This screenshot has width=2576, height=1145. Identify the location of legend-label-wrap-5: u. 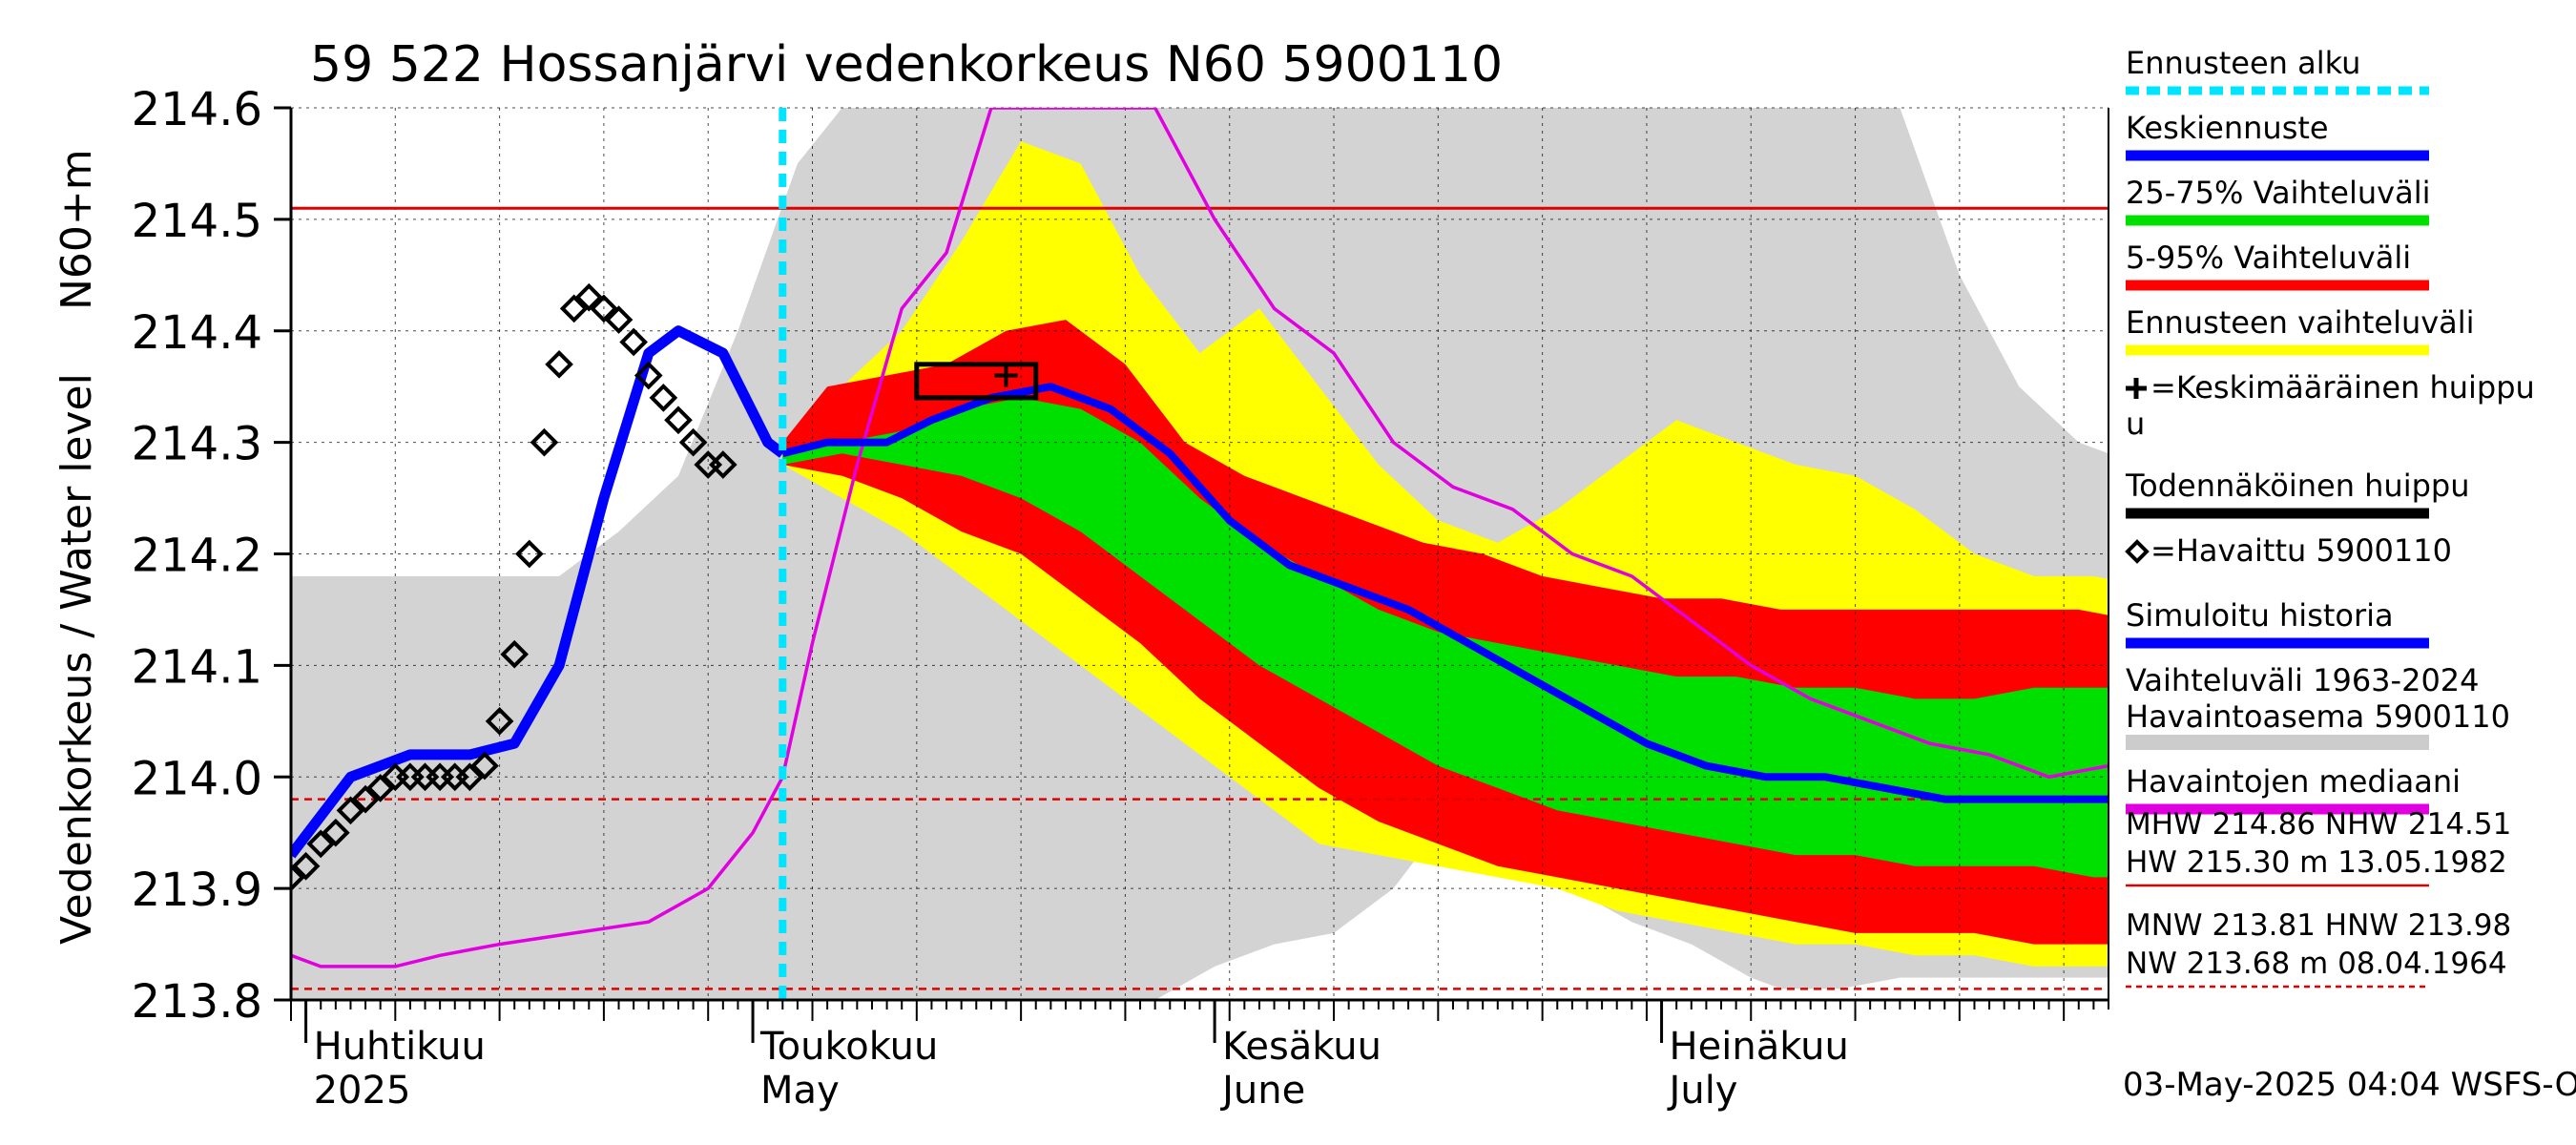
(2135, 424).